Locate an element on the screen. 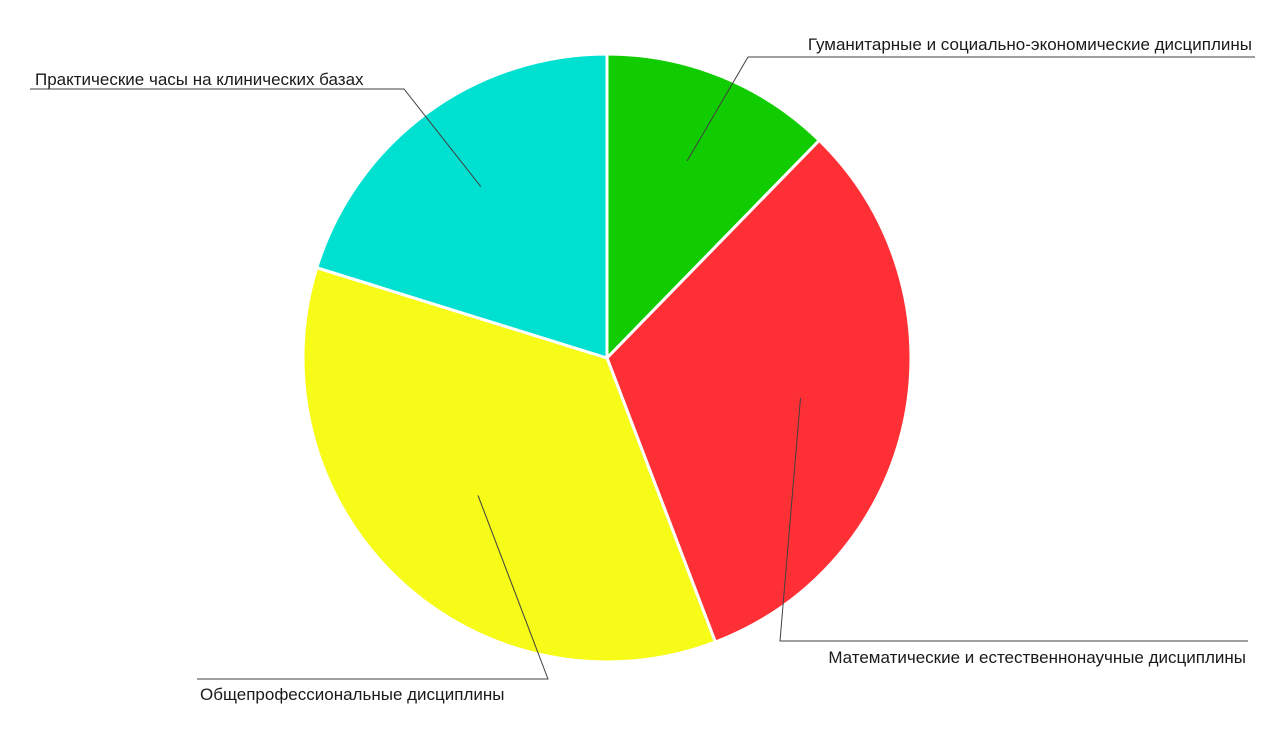 This screenshot has height=752, width=1280. slice-label-3: Общепрофессиональные дисциплины is located at coordinates (352, 694).